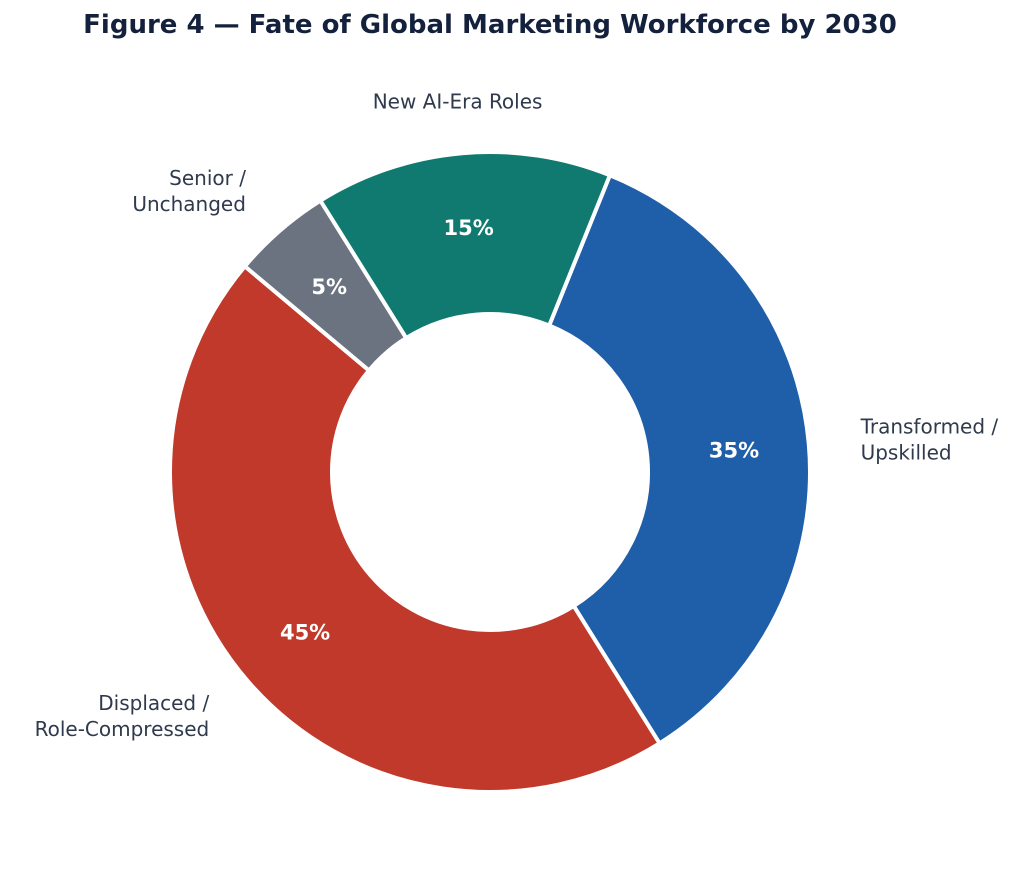 The height and width of the screenshot is (892, 1024). What do you see at coordinates (734, 451) in the screenshot?
I see `pct-label: 35%` at bounding box center [734, 451].